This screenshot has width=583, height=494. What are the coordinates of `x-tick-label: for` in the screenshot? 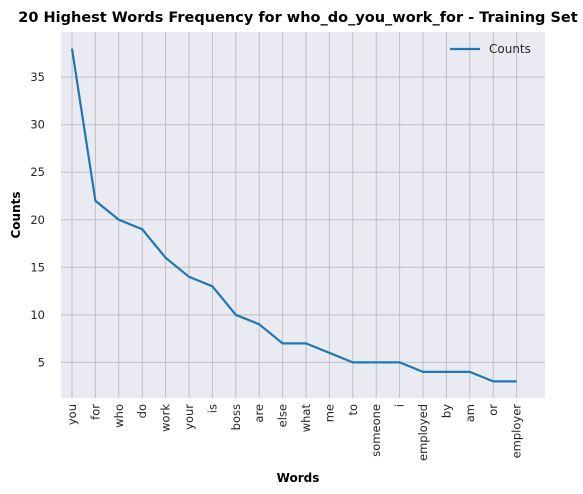 It's located at (95, 412).